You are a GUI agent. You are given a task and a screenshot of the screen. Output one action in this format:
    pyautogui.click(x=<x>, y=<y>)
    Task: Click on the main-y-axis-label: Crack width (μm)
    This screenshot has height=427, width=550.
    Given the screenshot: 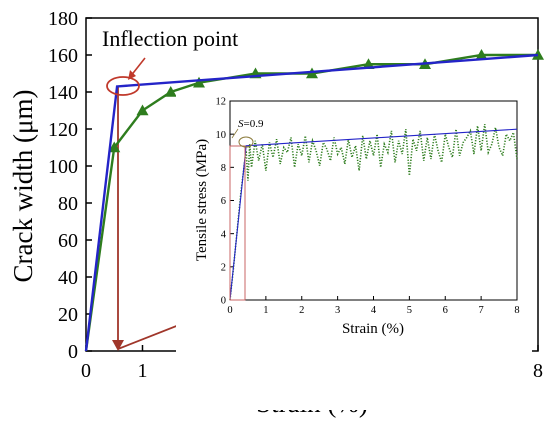 What is the action you would take?
    pyautogui.click(x=23, y=186)
    